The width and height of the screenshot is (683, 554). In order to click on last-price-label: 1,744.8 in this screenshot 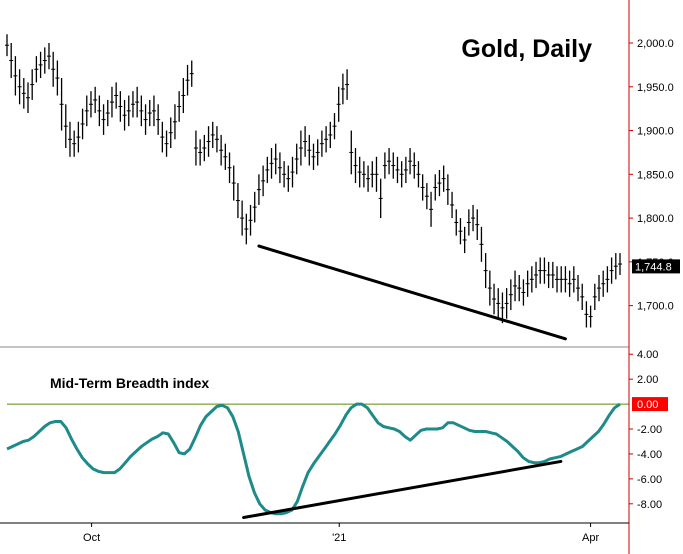, I will do `click(653, 267)`.